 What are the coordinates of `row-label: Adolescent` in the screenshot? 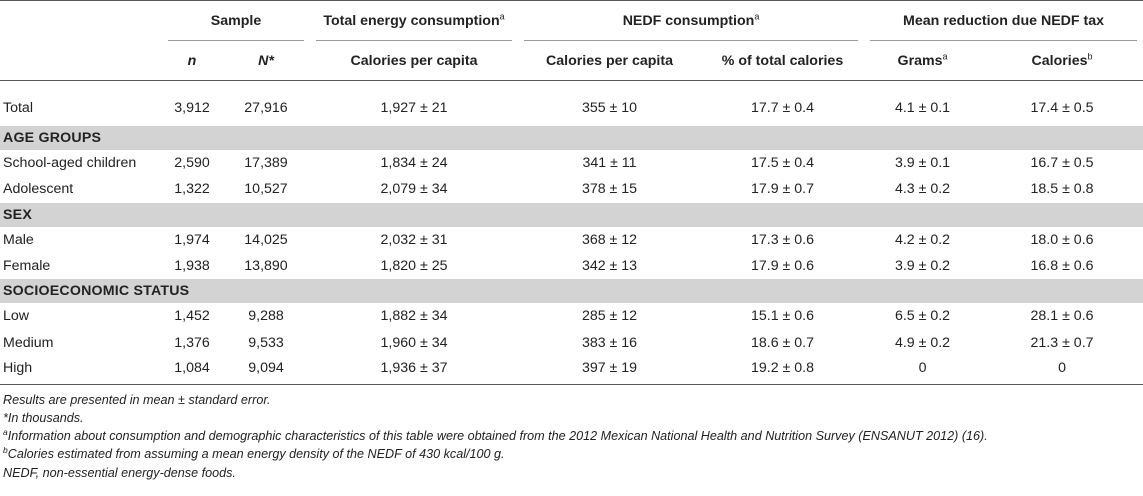 It's located at (38, 189).